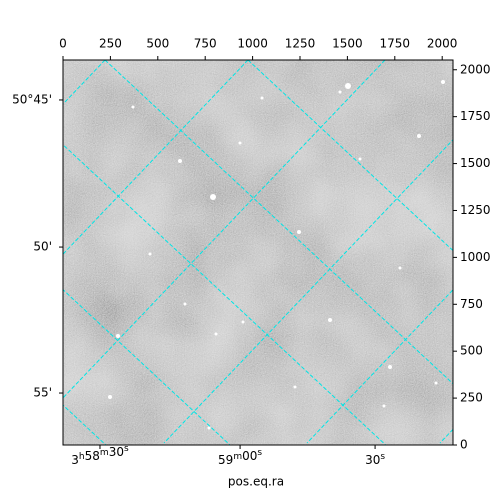  Describe the element at coordinates (240, 457) in the screenshot. I see `ra-tick-label: 59m00s` at that location.